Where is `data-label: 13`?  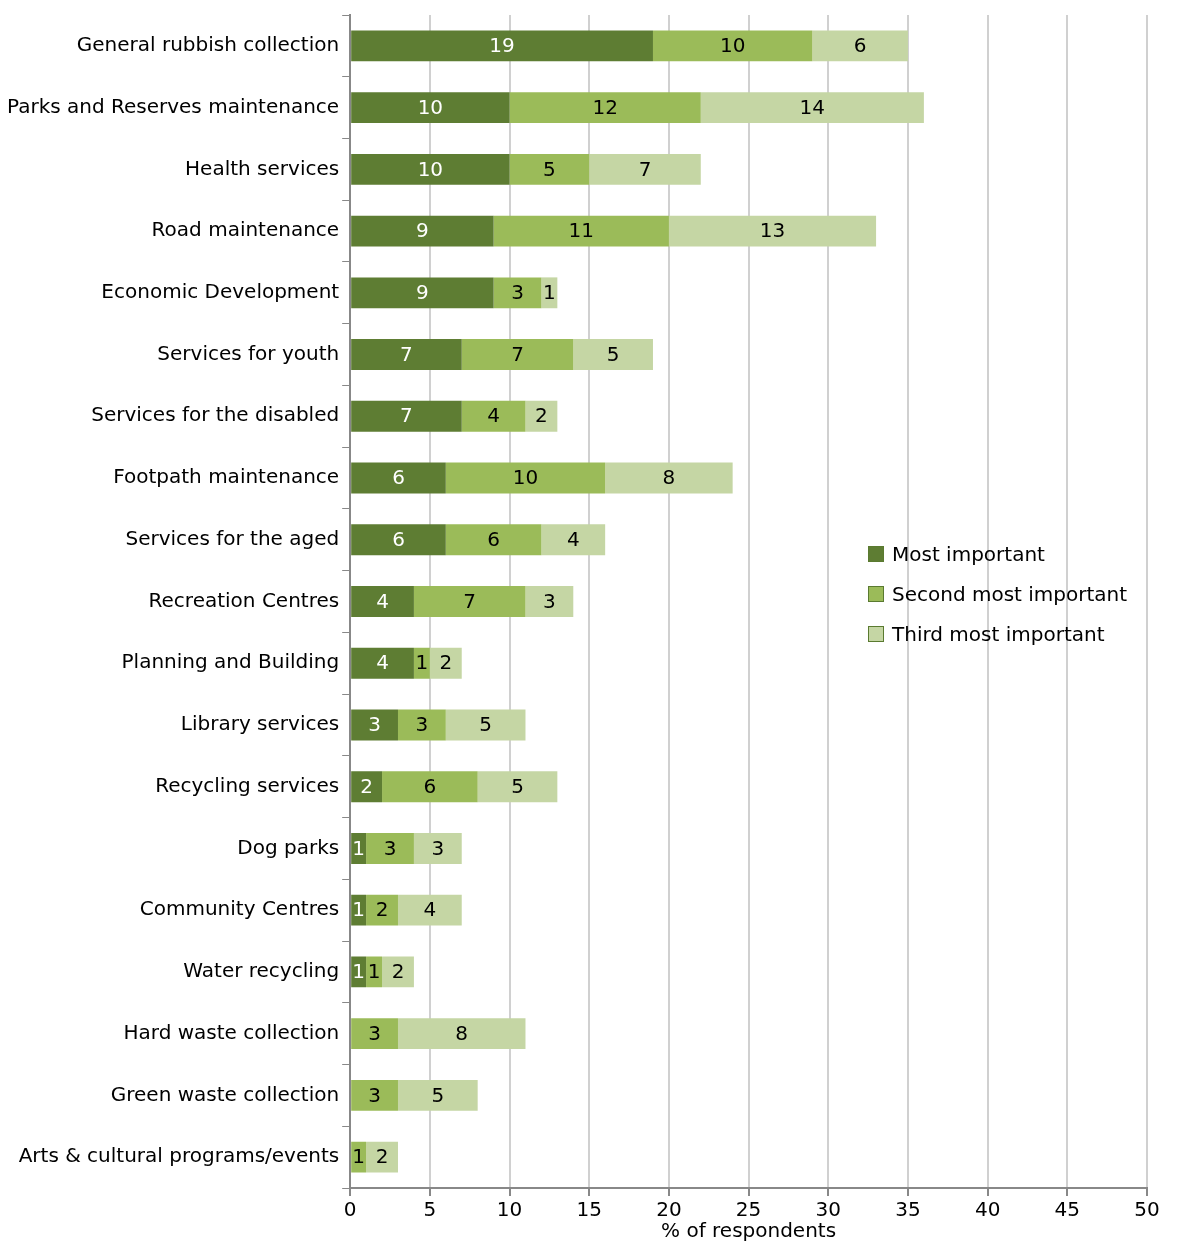
data-label: 13 is located at coordinates (772, 230).